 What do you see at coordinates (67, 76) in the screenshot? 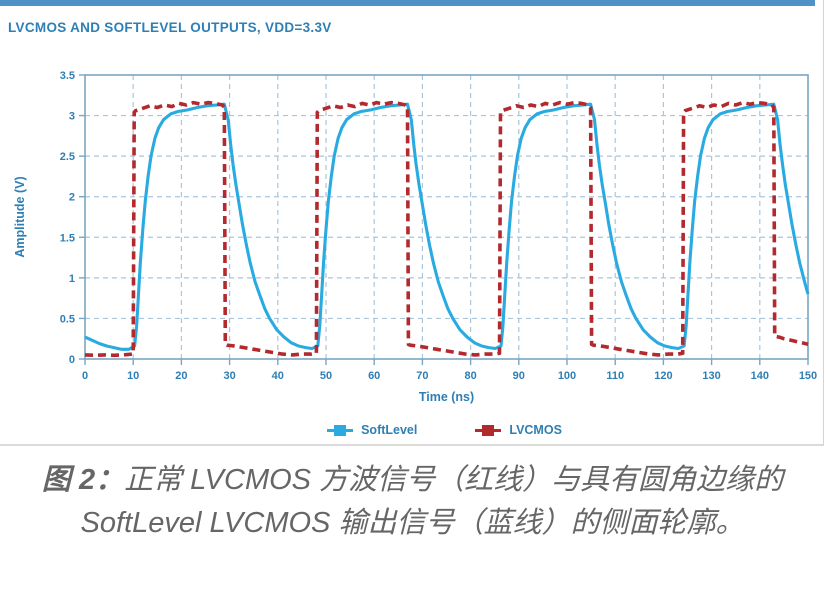
I see `y-tick-label: 3.5` at bounding box center [67, 76].